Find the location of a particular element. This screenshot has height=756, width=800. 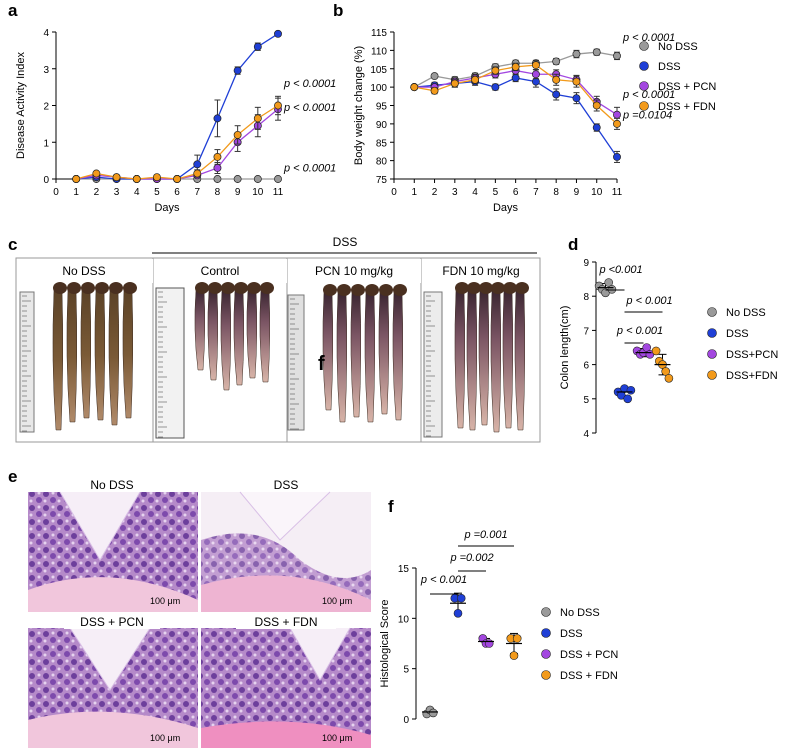

y-tick-label: 6 is located at coordinates (586, 366).